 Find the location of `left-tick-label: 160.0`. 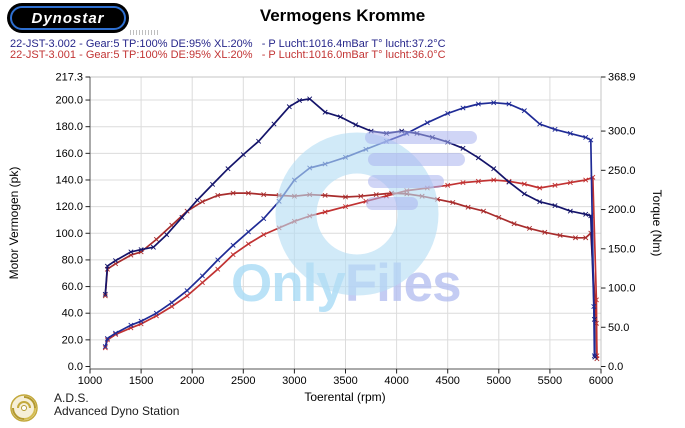

left-tick-label: 160.0 is located at coordinates (69, 154).